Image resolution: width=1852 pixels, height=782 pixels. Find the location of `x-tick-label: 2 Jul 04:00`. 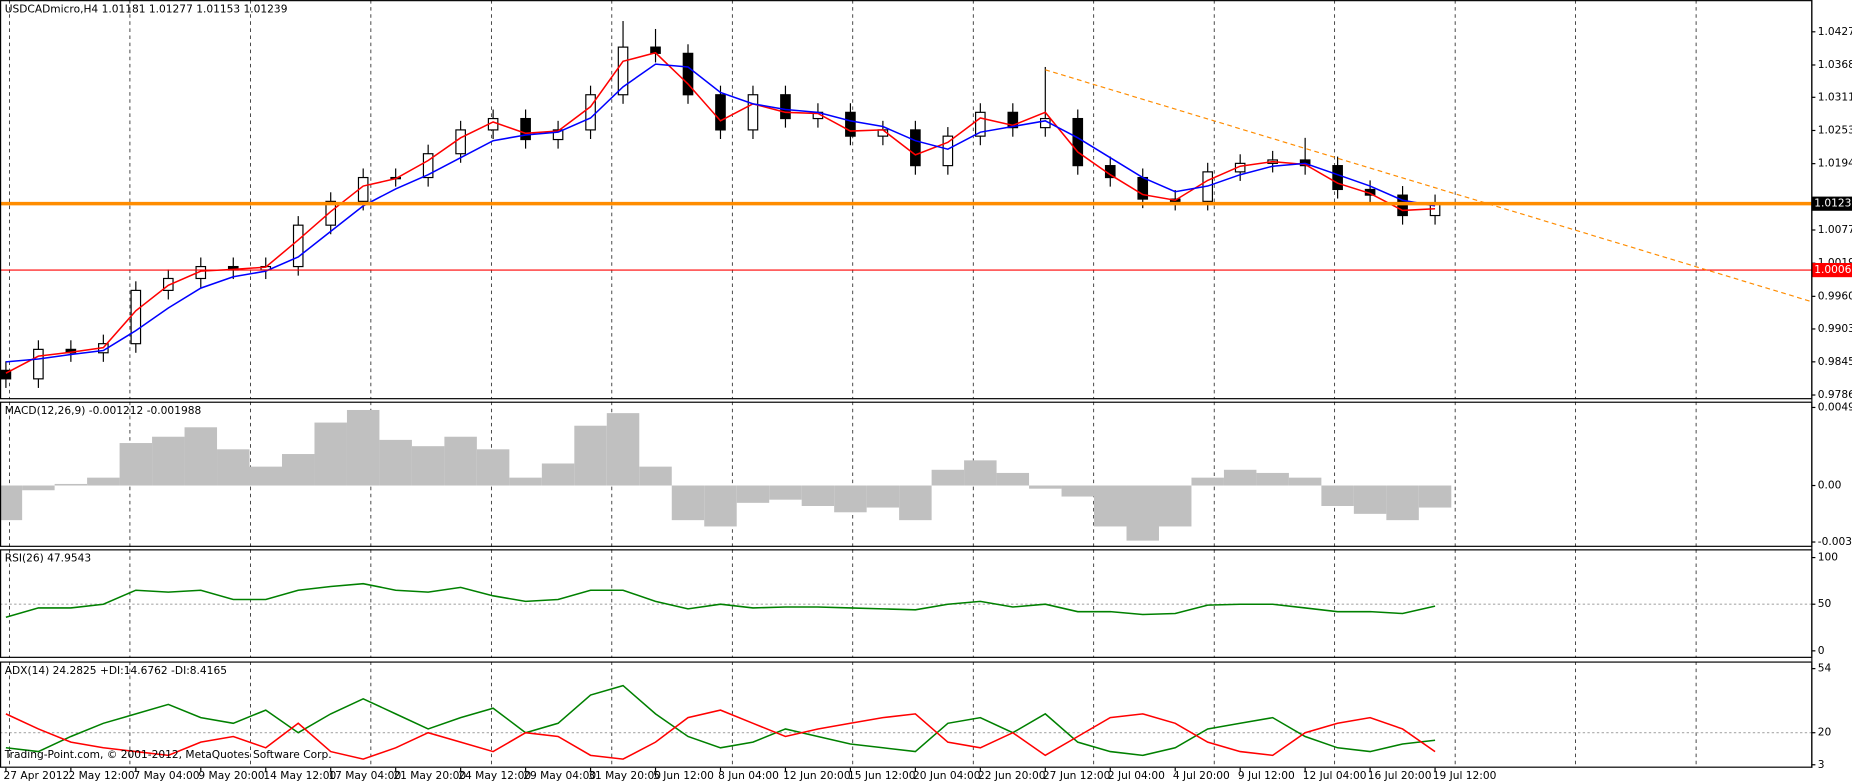

x-tick-label: 2 Jul 04:00 is located at coordinates (1136, 775).